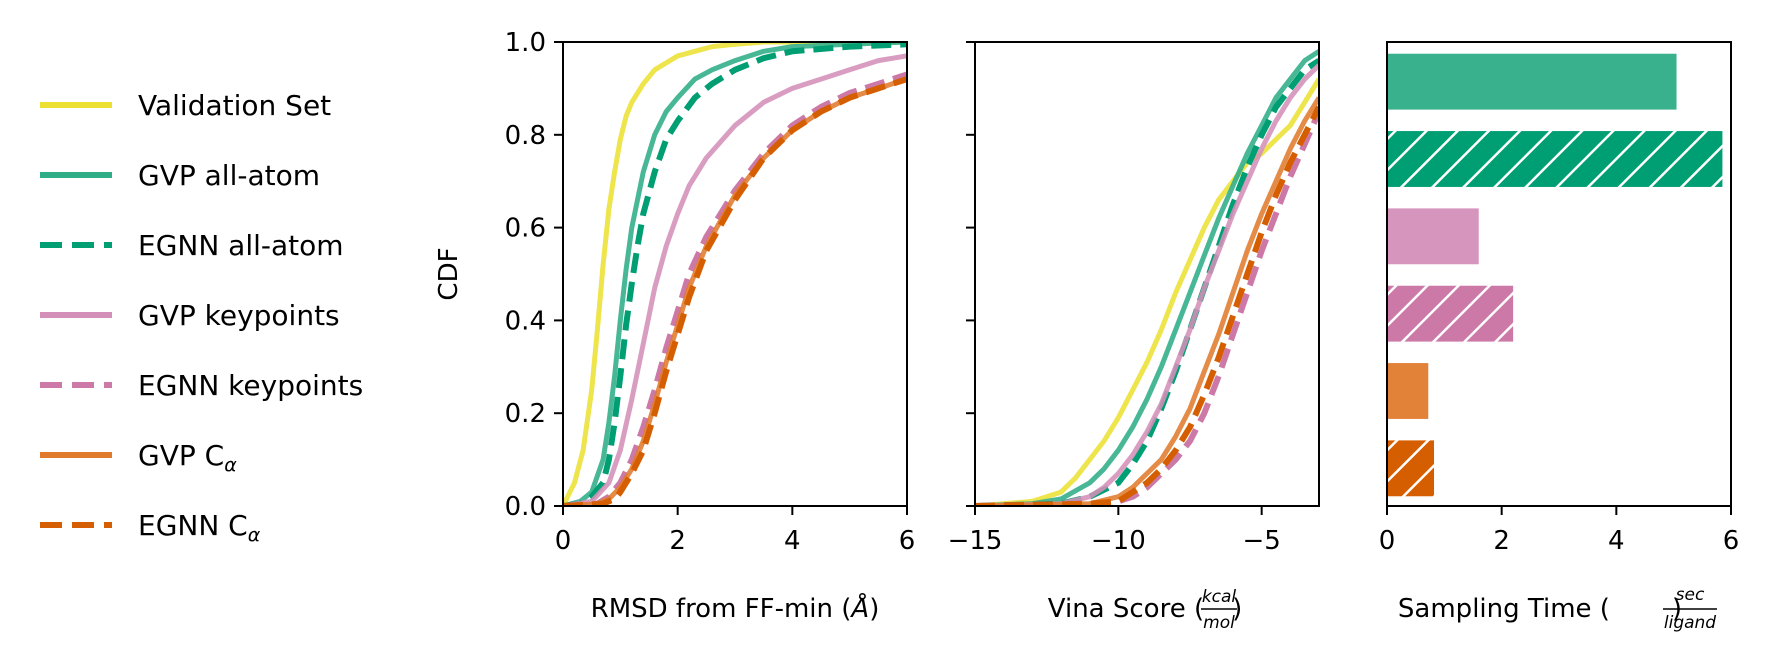  Describe the element at coordinates (199, 527) in the screenshot. I see `legend-label-egnn_ca: EGNN Cα` at that location.